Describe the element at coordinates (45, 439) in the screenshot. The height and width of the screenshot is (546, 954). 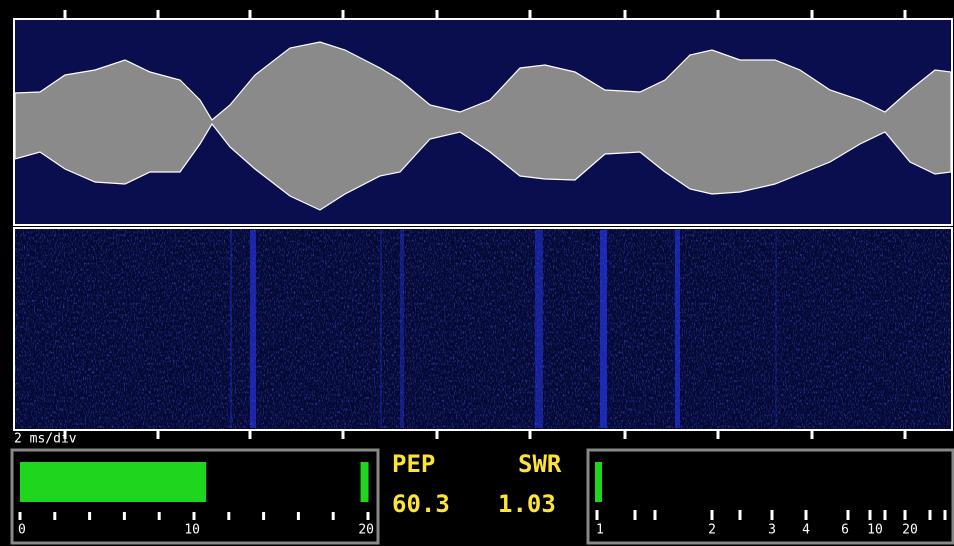
I see `timebase-label: 2 ms/div` at that location.